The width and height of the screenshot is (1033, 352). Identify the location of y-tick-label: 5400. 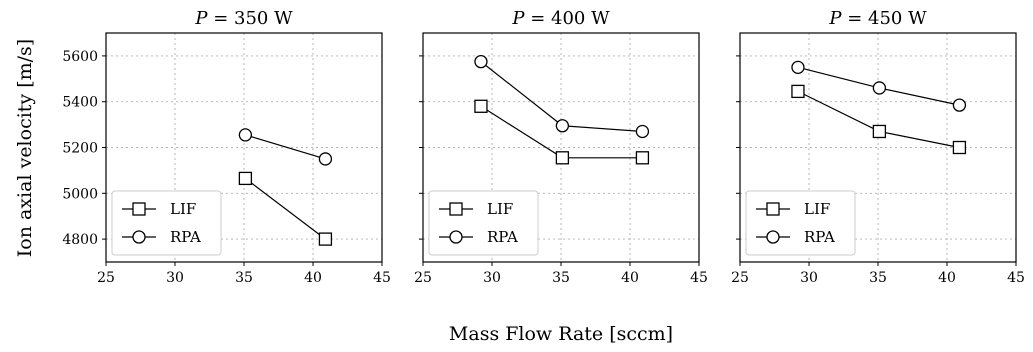
(80, 103).